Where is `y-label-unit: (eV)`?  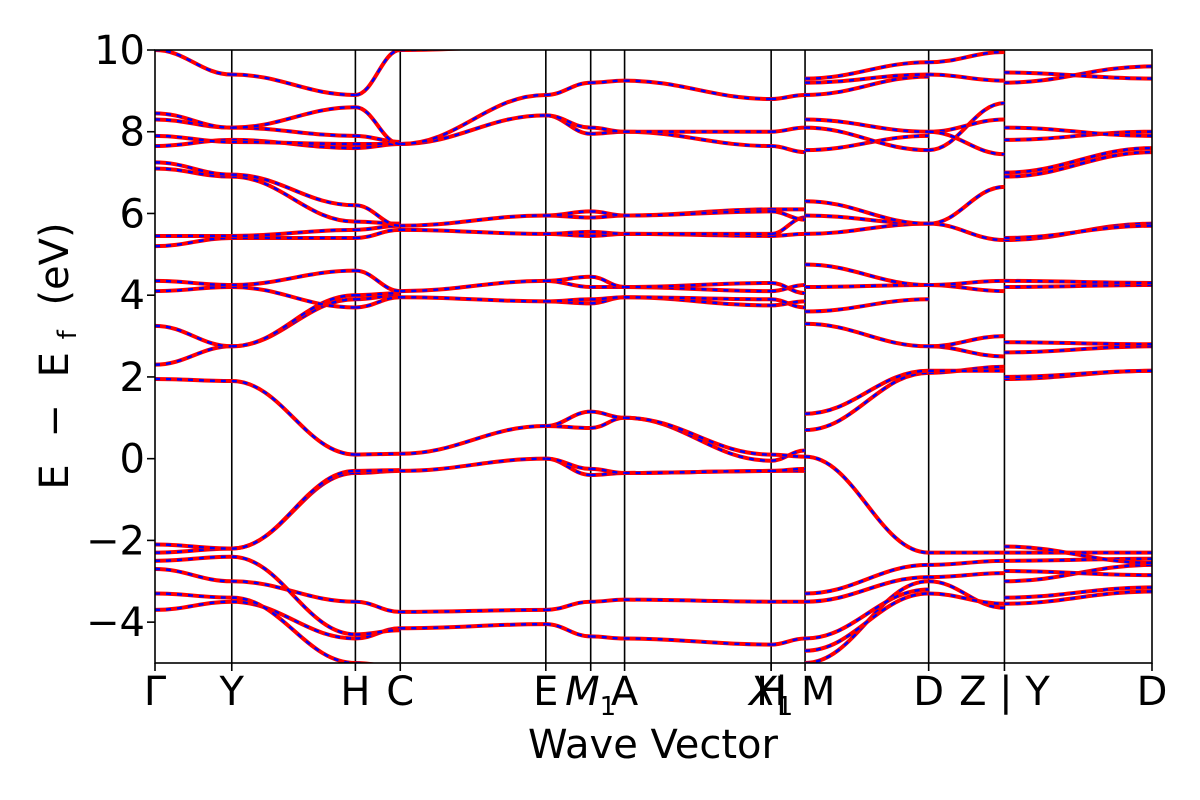
y-label-unit: (eV) is located at coordinates (55, 263).